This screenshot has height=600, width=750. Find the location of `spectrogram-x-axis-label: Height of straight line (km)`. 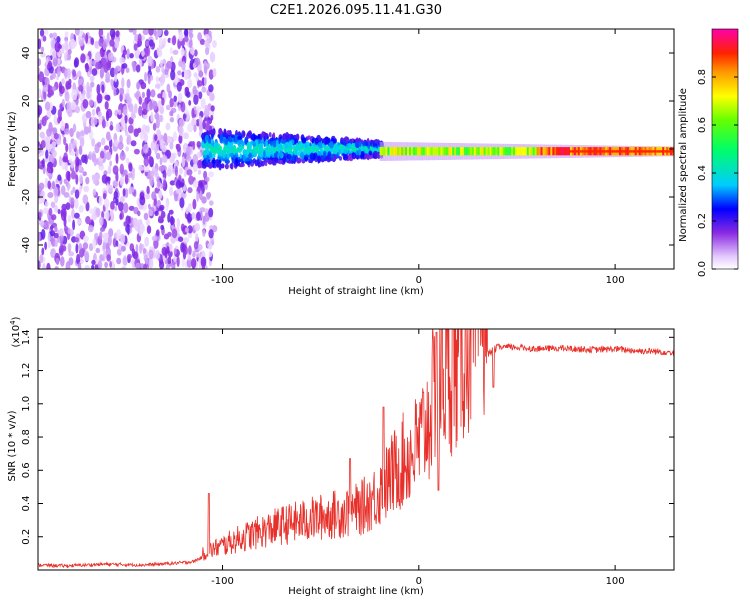

spectrogram-x-axis-label: Height of straight line (km) is located at coordinates (356, 291).